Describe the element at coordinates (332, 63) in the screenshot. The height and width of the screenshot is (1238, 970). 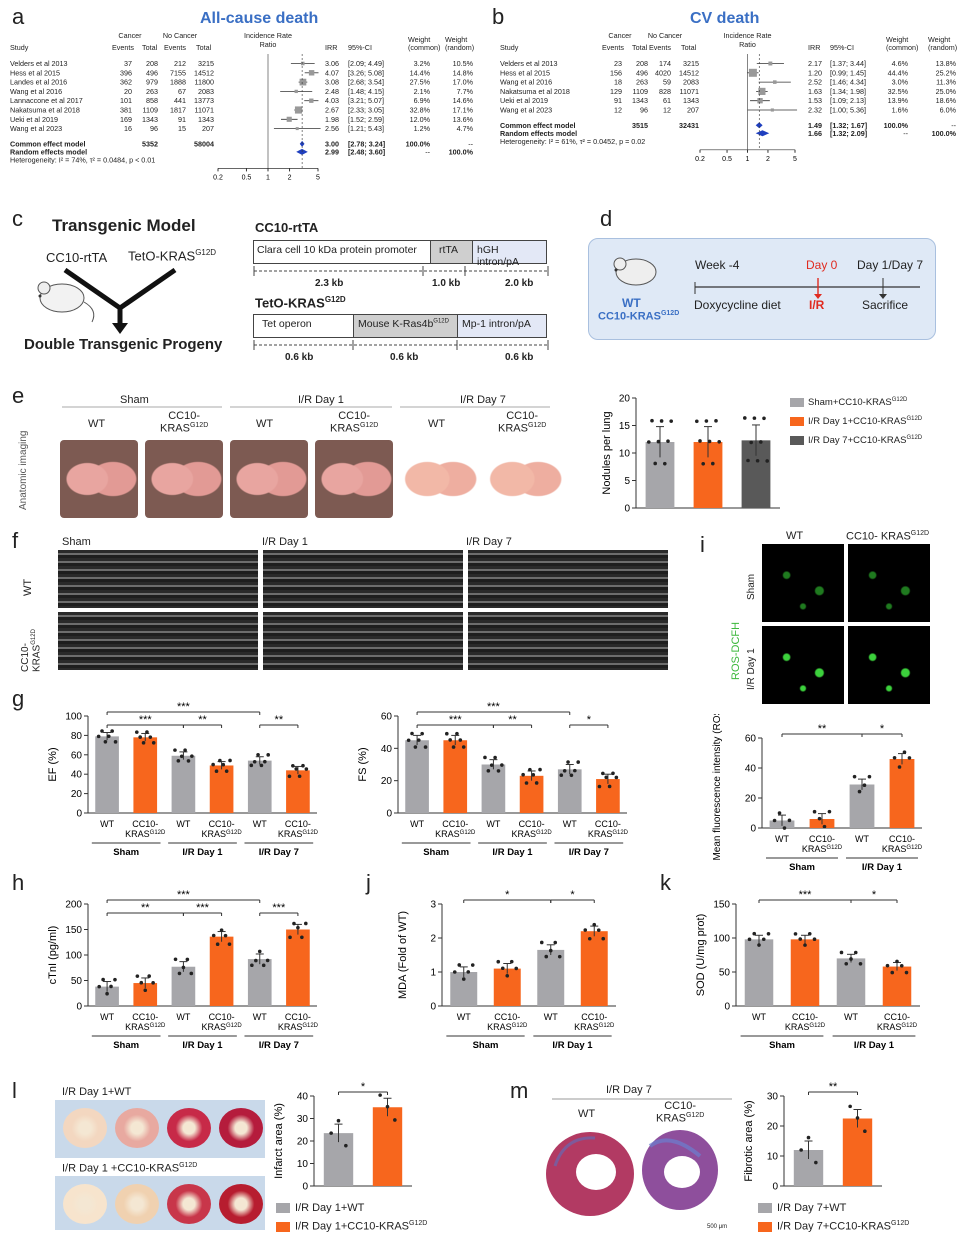
I see `cell-irr: 3.06` at that location.